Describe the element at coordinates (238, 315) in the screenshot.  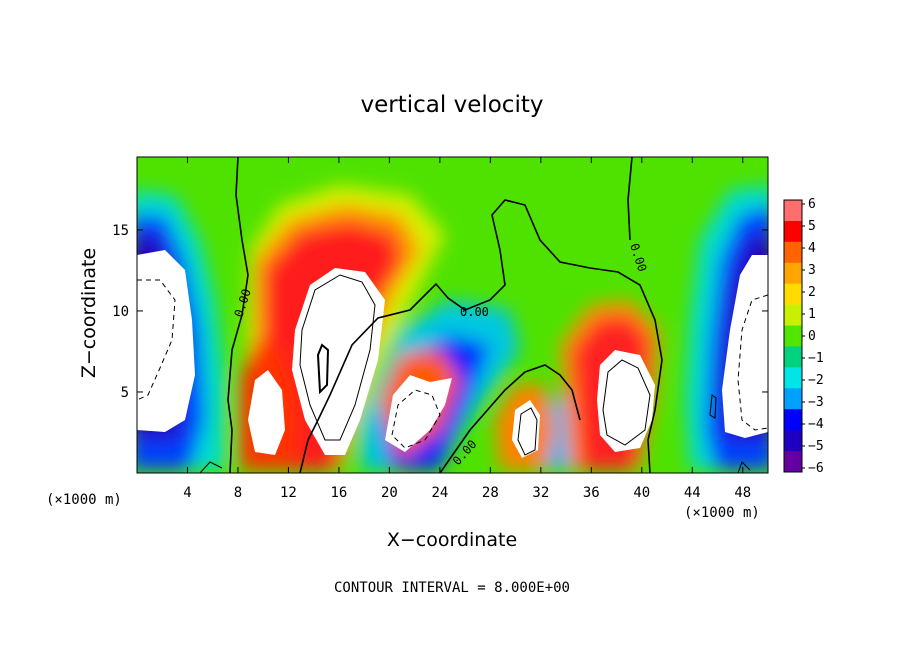
I see `zero-contour-left` at that location.